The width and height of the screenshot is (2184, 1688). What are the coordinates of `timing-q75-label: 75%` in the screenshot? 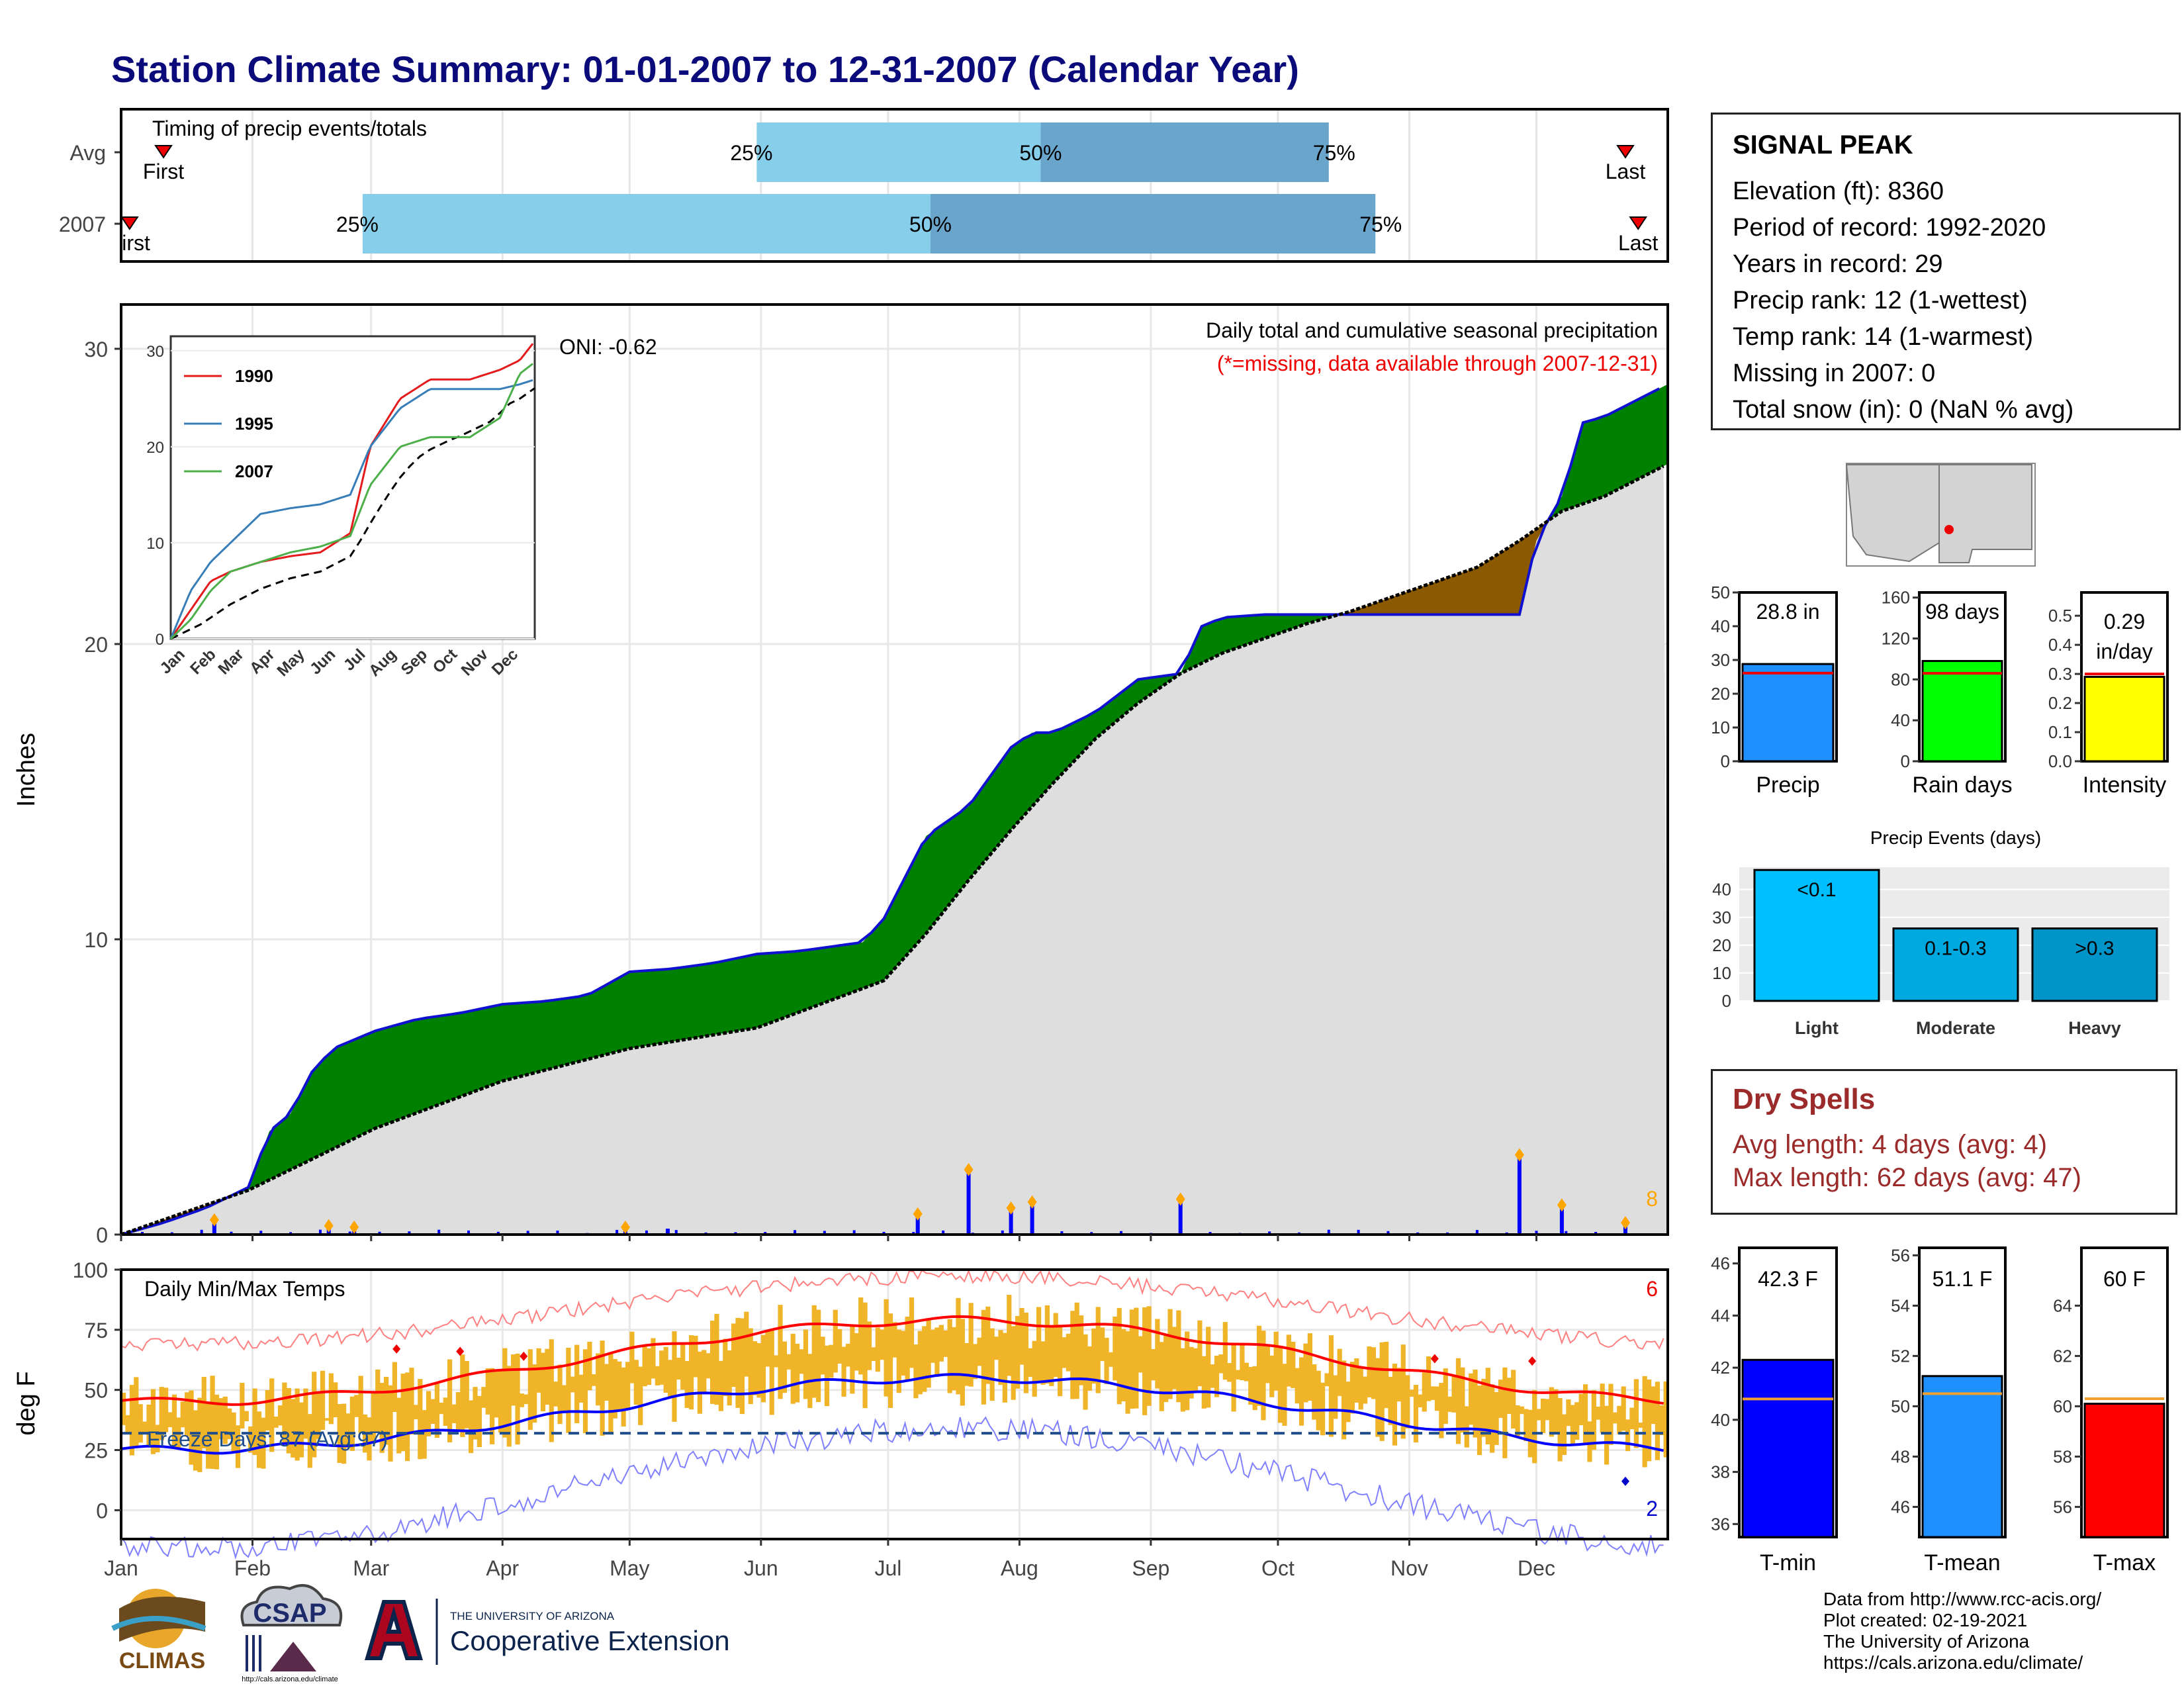 It's located at (1334, 153).